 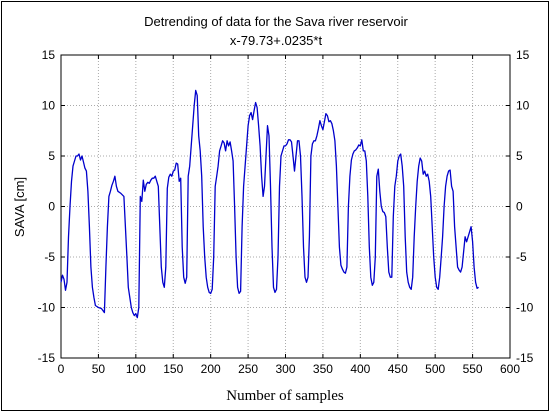 What do you see at coordinates (519, 207) in the screenshot?
I see `y-tick-label-right: 0` at bounding box center [519, 207].